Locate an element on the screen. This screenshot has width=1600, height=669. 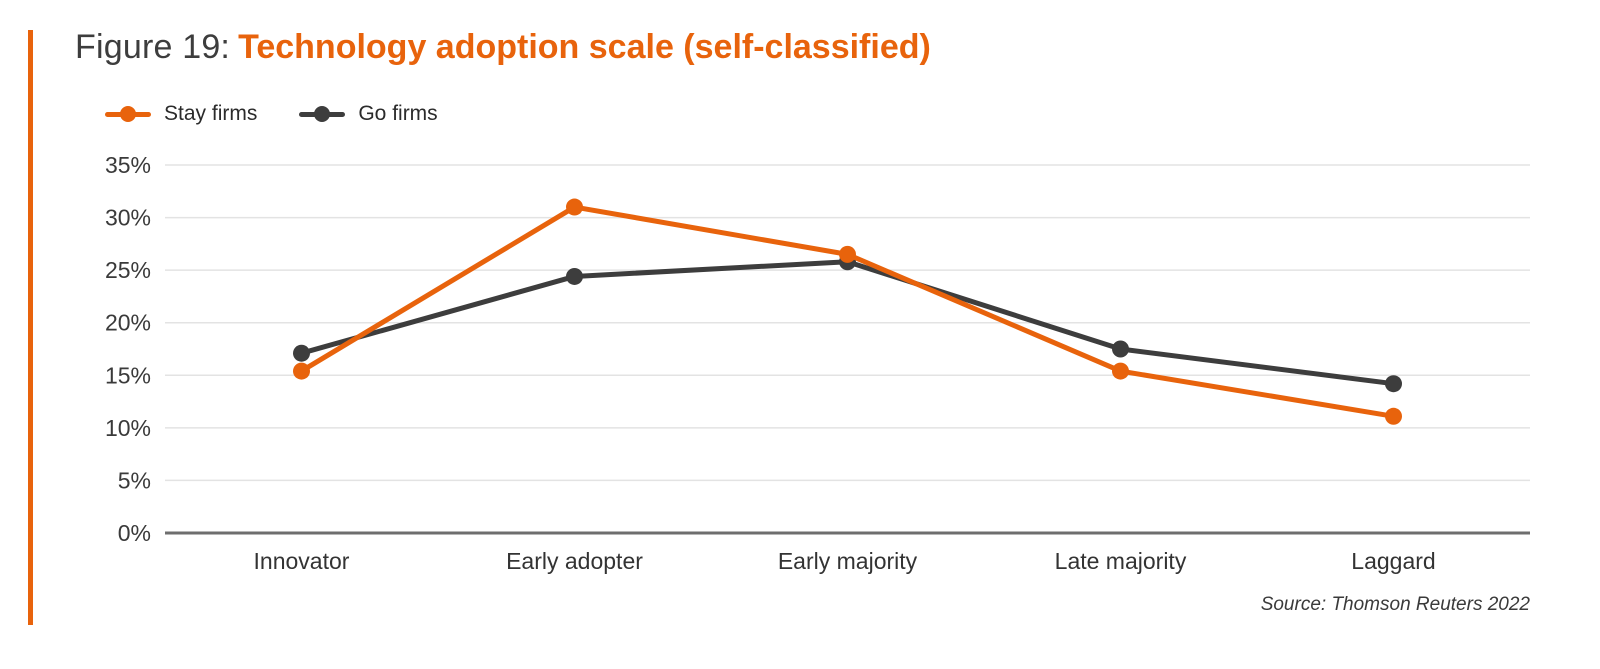
legend-item-go-firms: Go firms is located at coordinates (368, 114).